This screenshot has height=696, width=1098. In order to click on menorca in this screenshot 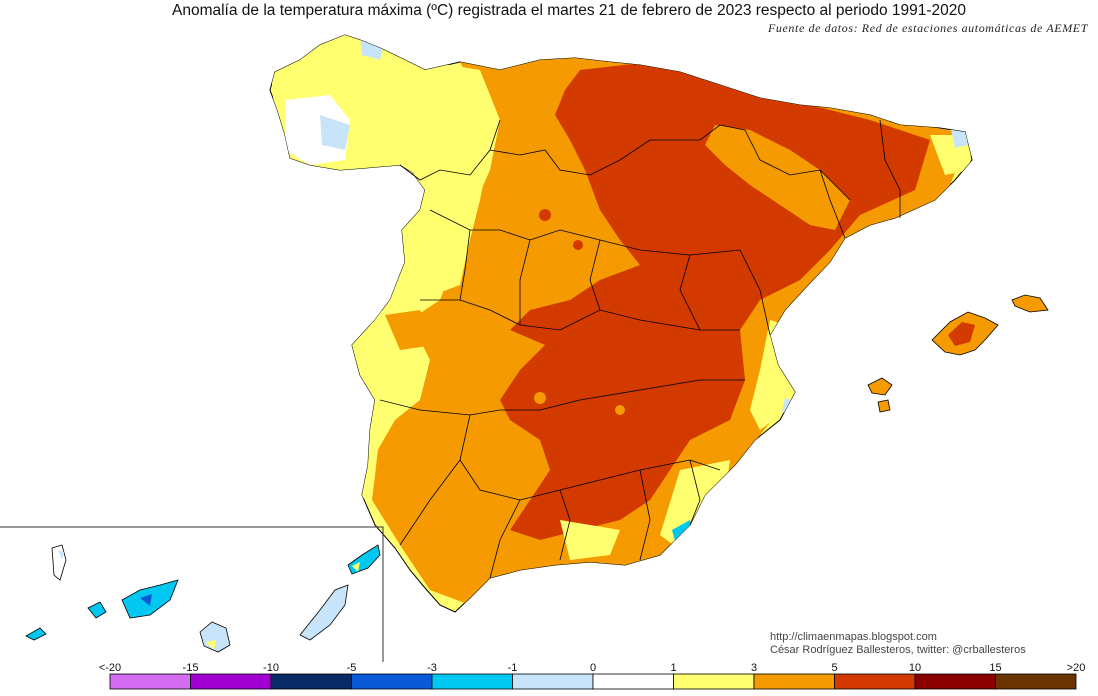, I will do `click(1030, 303)`.